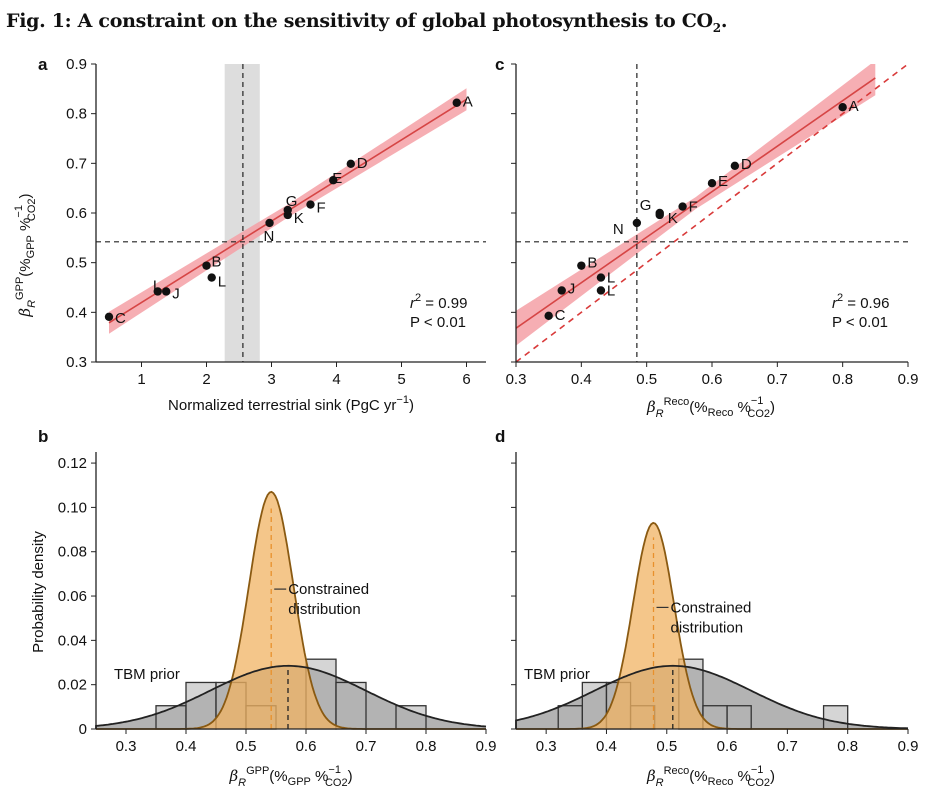 The image size is (937, 808). Describe the element at coordinates (721, 782) in the screenshot. I see `xlabel-label-sub2: Reco` at that location.